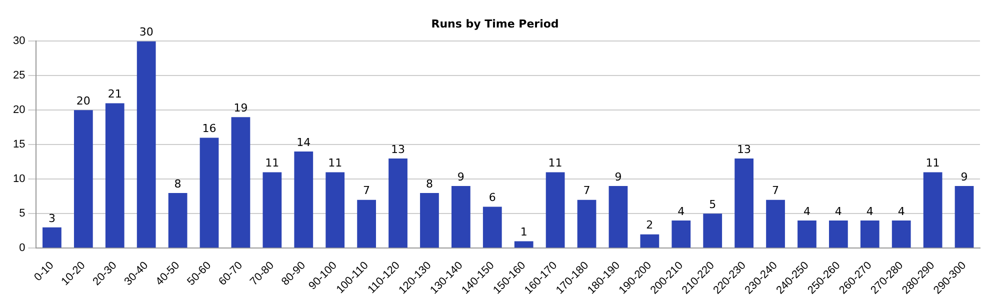 The height and width of the screenshot is (300, 1000). Describe the element at coordinates (492, 197) in the screenshot. I see `data-label: 6` at that location.